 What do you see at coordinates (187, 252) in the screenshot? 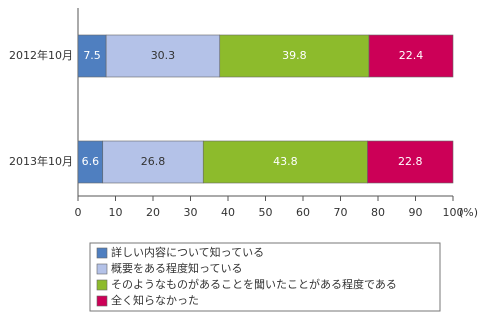
I see `legend-label: 詳しい内容について知っている` at bounding box center [187, 252].